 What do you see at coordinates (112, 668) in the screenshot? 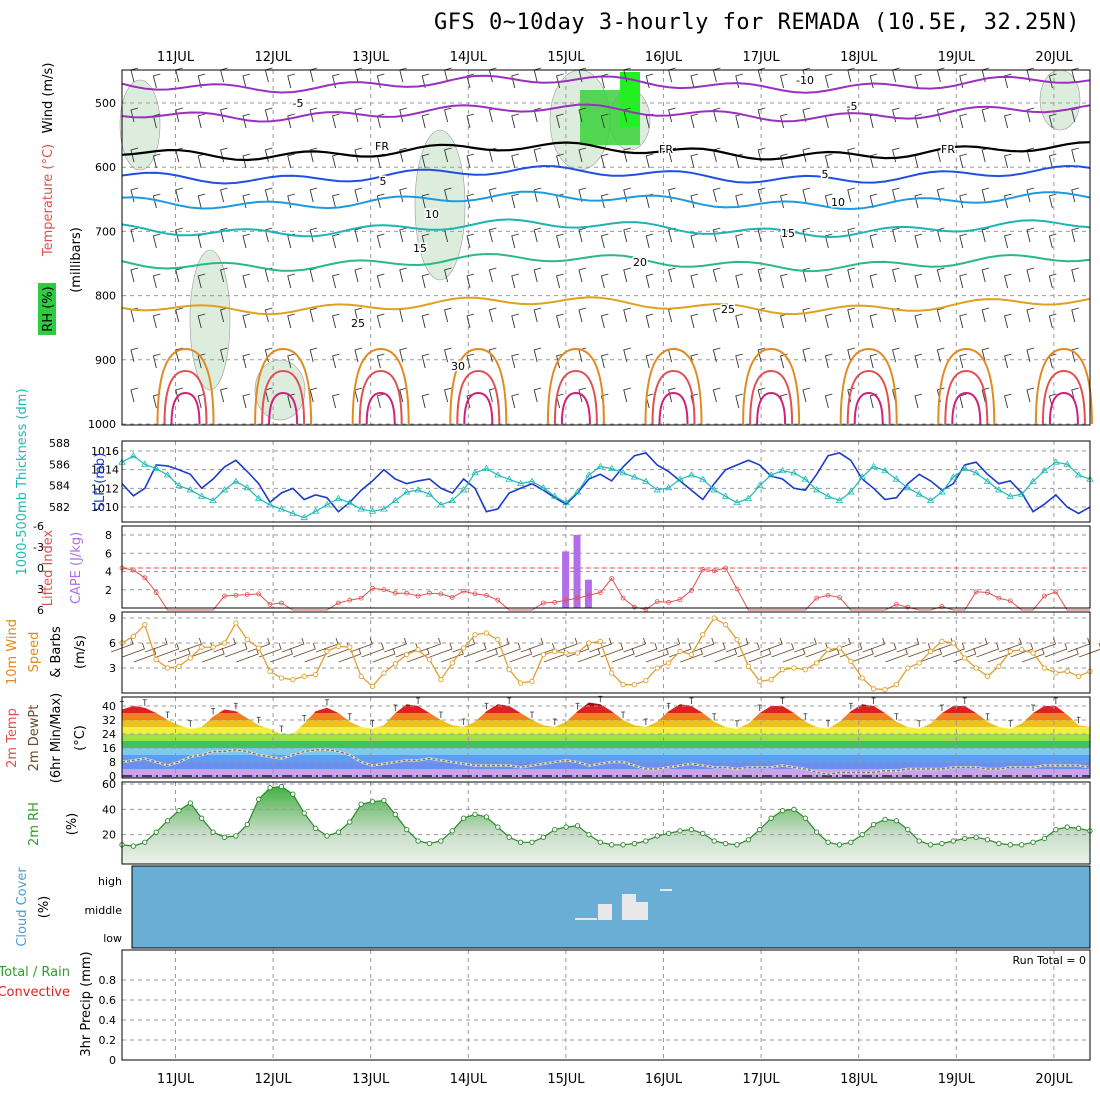
I see `wind-tick-label: 3` at bounding box center [112, 668].